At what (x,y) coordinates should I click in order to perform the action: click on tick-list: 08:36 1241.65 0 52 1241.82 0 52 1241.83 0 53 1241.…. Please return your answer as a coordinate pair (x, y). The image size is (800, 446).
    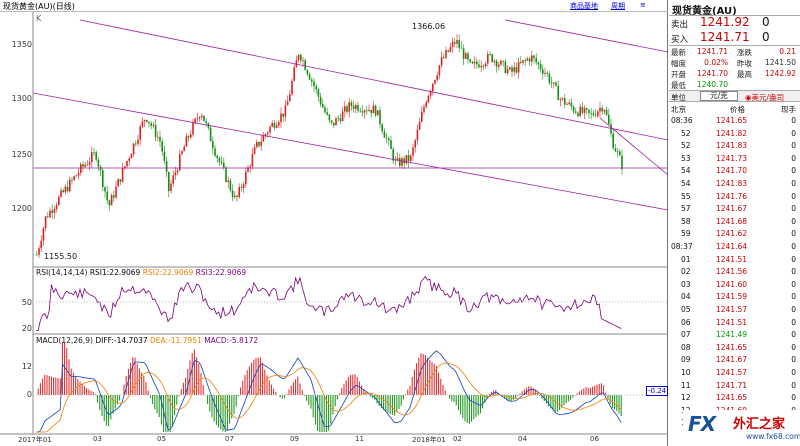
    Looking at the image, I should click on (734, 281).